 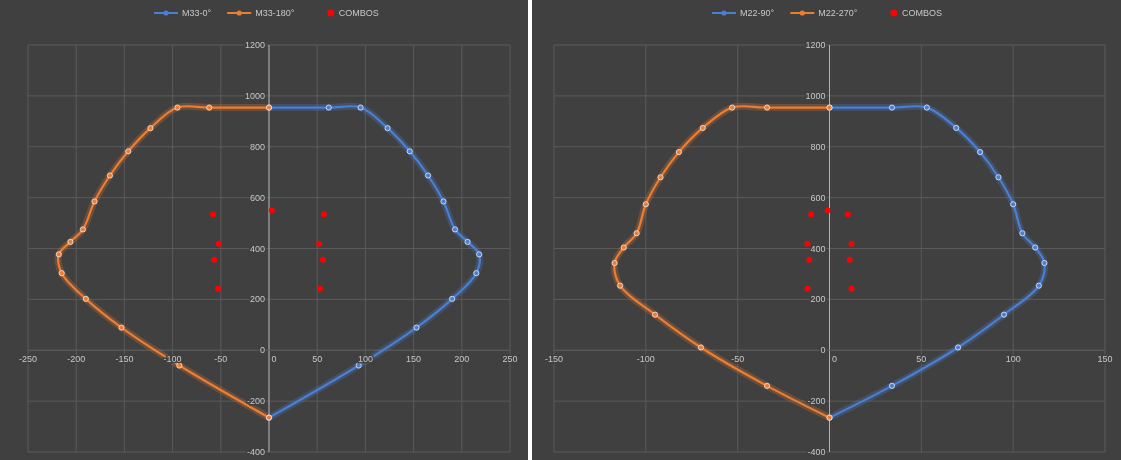 What do you see at coordinates (28, 359) in the screenshot?
I see `x-tick-label: -250` at bounding box center [28, 359].